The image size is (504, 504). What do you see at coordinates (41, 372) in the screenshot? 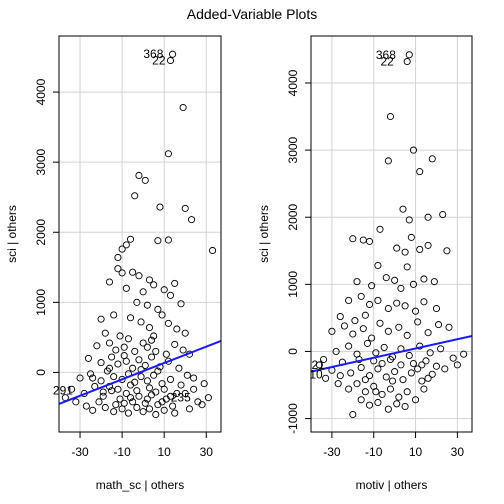
I see `y-tick-label: 0` at bounding box center [41, 372].